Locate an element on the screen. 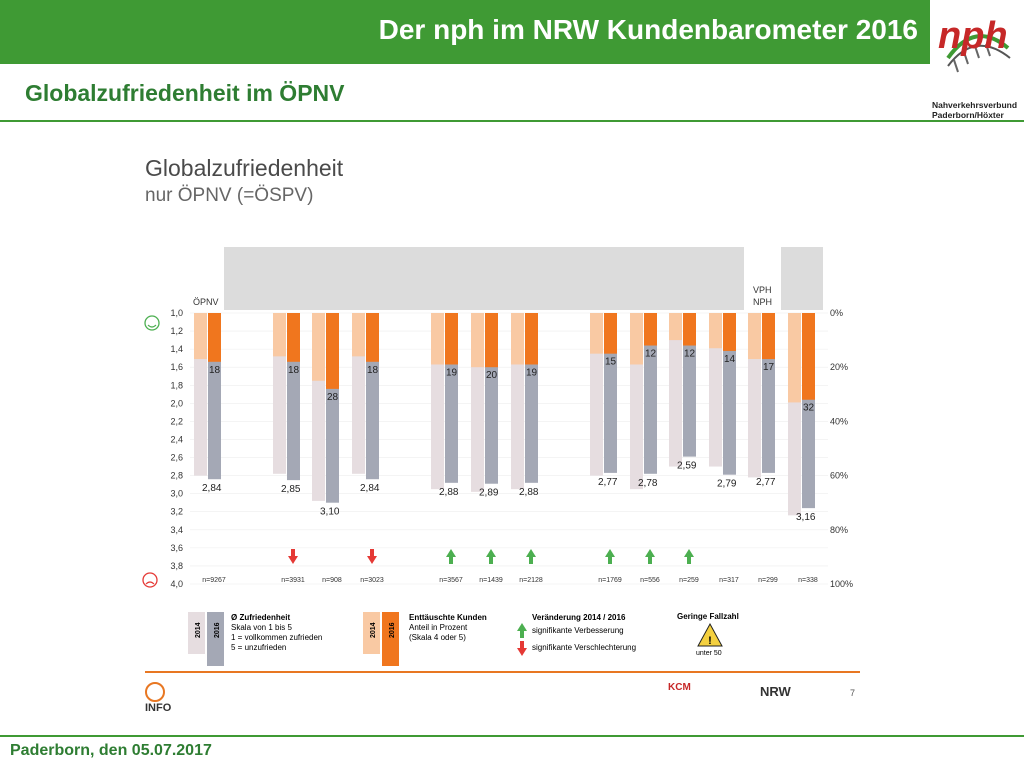 This screenshot has height=768, width=1024. legend-arrow-down-icon is located at coordinates (522, 652).